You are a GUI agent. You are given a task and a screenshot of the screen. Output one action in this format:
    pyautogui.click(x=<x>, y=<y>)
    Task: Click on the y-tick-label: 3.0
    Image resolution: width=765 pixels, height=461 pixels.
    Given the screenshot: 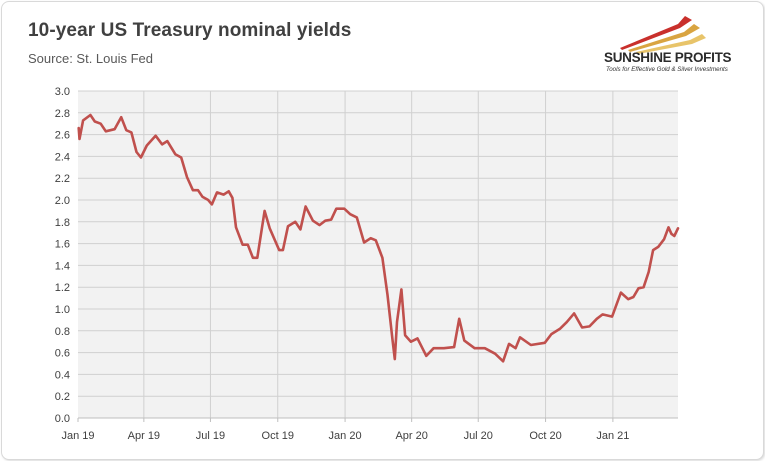 What is the action you would take?
    pyautogui.click(x=62, y=92)
    